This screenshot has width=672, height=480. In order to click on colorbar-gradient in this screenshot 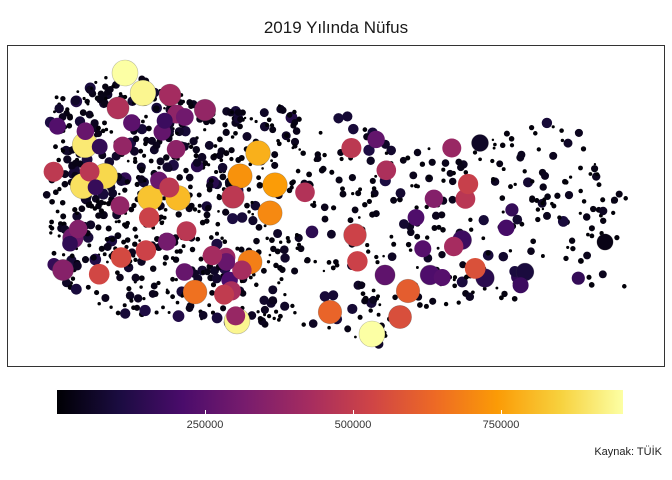, I will do `click(340, 402)`.